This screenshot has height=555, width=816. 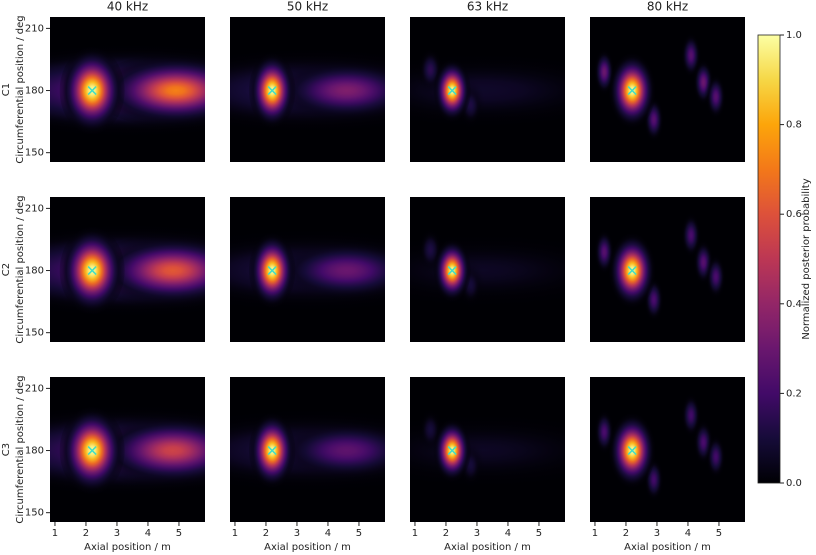 I want to click on row-label: C1, so click(x=6, y=89).